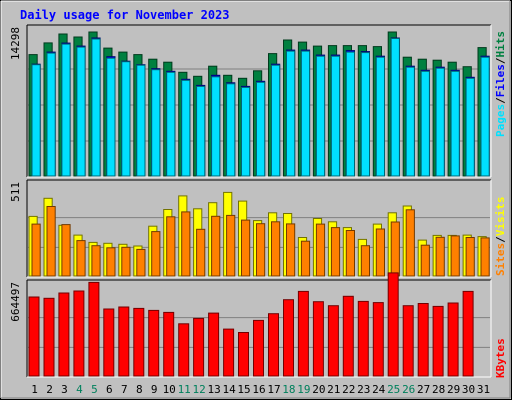 The width and height of the screenshot is (512, 405). I want to click on x-tick-label: 25, so click(393, 389).